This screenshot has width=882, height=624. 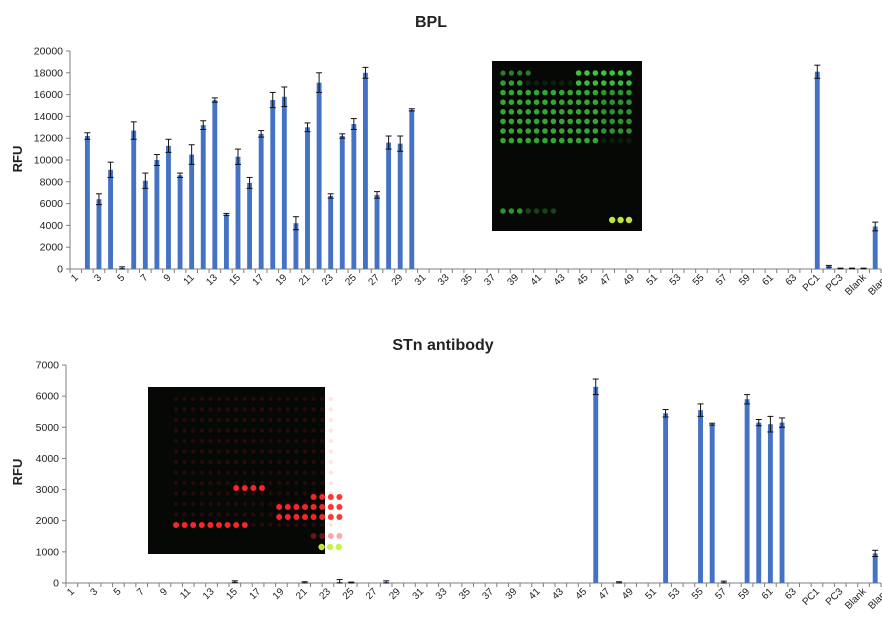 What do you see at coordinates (374, 280) in the screenshot?
I see `bpl-x-tick-label: 27` at bounding box center [374, 280].